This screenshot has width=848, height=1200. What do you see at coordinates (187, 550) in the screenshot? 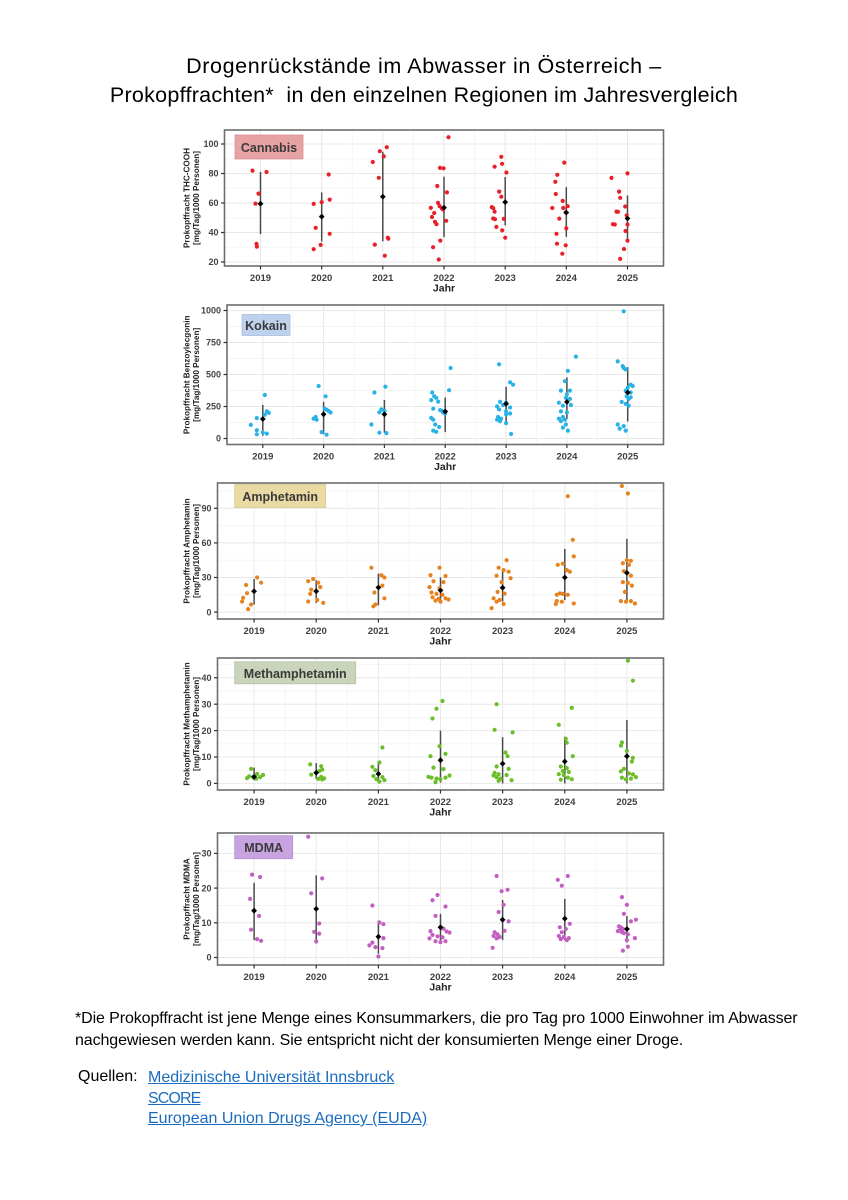
I see `svg-text: Prokopffracht Amphetamin` at bounding box center [187, 550].